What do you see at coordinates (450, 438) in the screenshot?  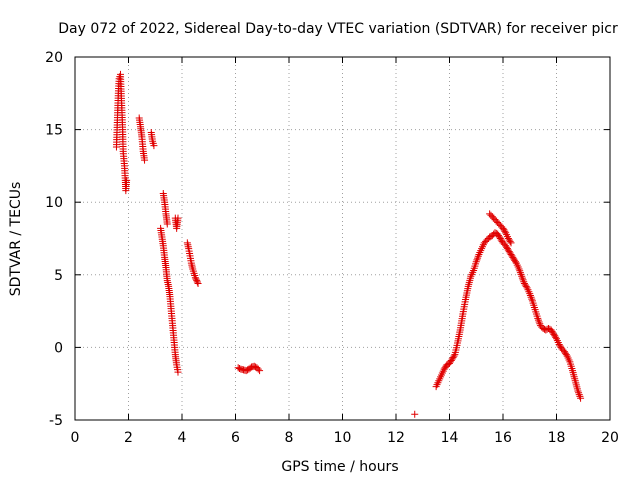 I see `x-tick-label: 14` at bounding box center [450, 438].